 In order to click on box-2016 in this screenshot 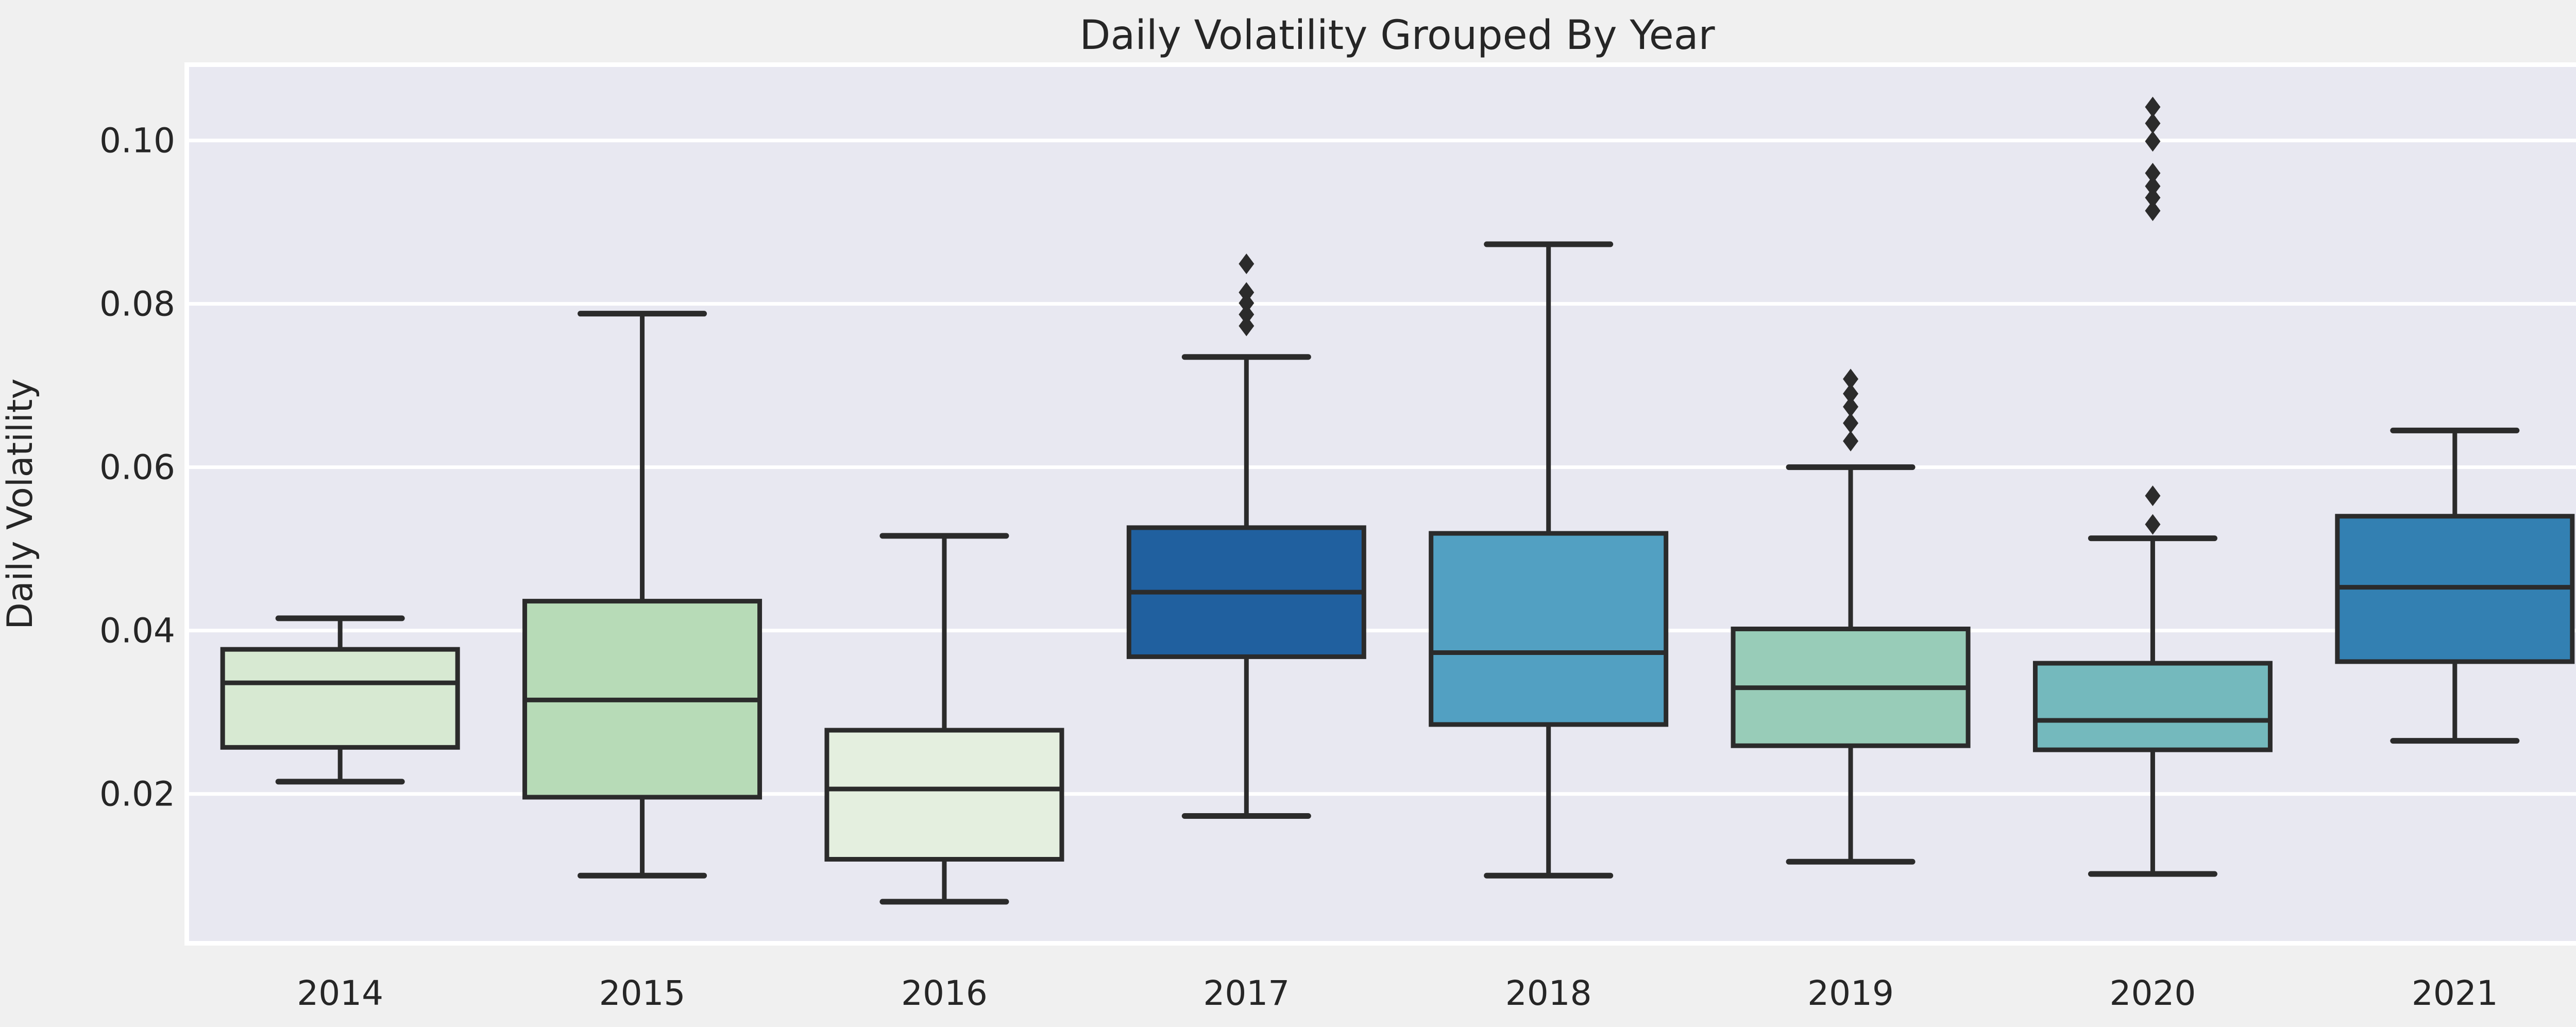, I will do `click(944, 795)`.